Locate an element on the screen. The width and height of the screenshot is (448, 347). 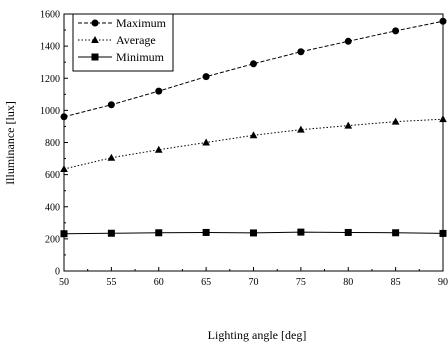
x-tick-label: 75 is located at coordinates (301, 282).